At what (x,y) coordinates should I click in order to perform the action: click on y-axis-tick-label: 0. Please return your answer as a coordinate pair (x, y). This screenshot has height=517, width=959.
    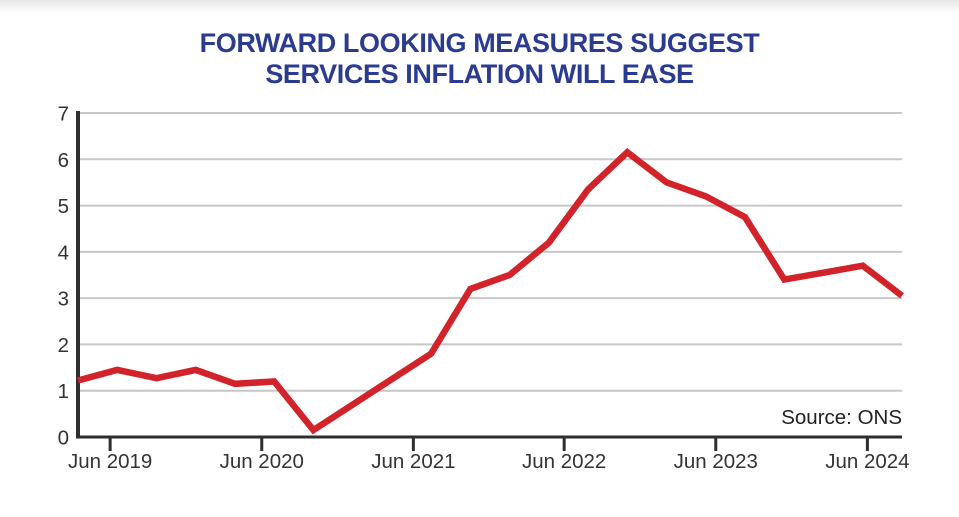
    Looking at the image, I should click on (63, 438).